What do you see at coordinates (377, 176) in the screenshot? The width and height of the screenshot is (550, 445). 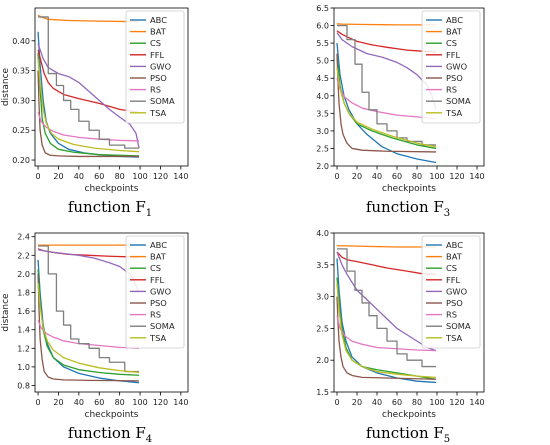 I see `x-tick-label: 40` at bounding box center [377, 176].